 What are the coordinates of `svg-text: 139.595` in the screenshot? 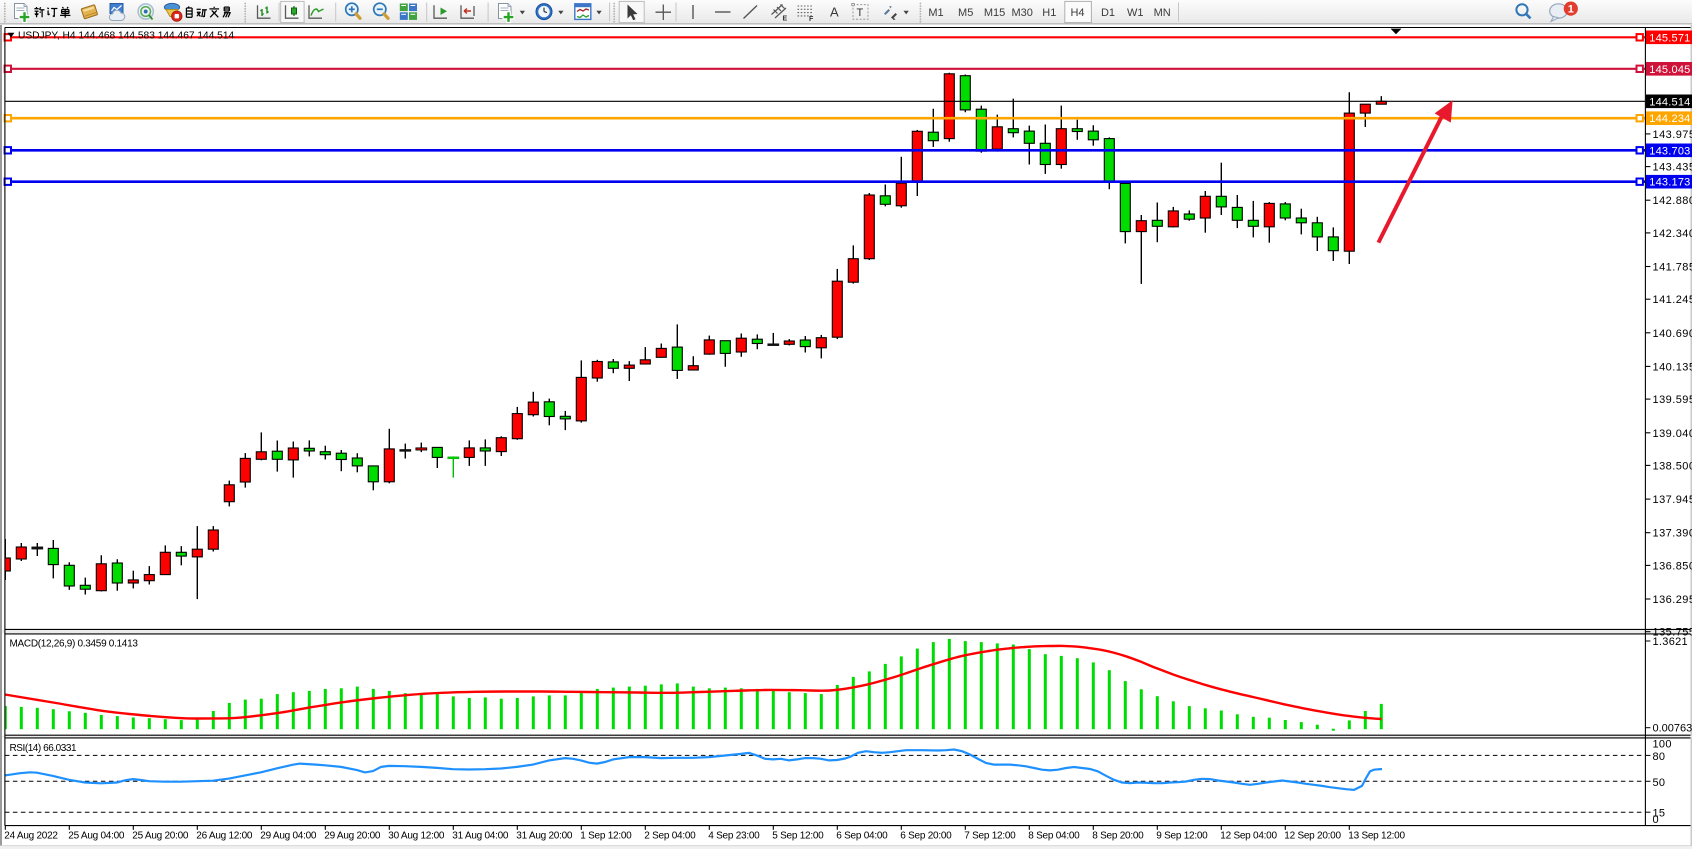 It's located at (1672, 400).